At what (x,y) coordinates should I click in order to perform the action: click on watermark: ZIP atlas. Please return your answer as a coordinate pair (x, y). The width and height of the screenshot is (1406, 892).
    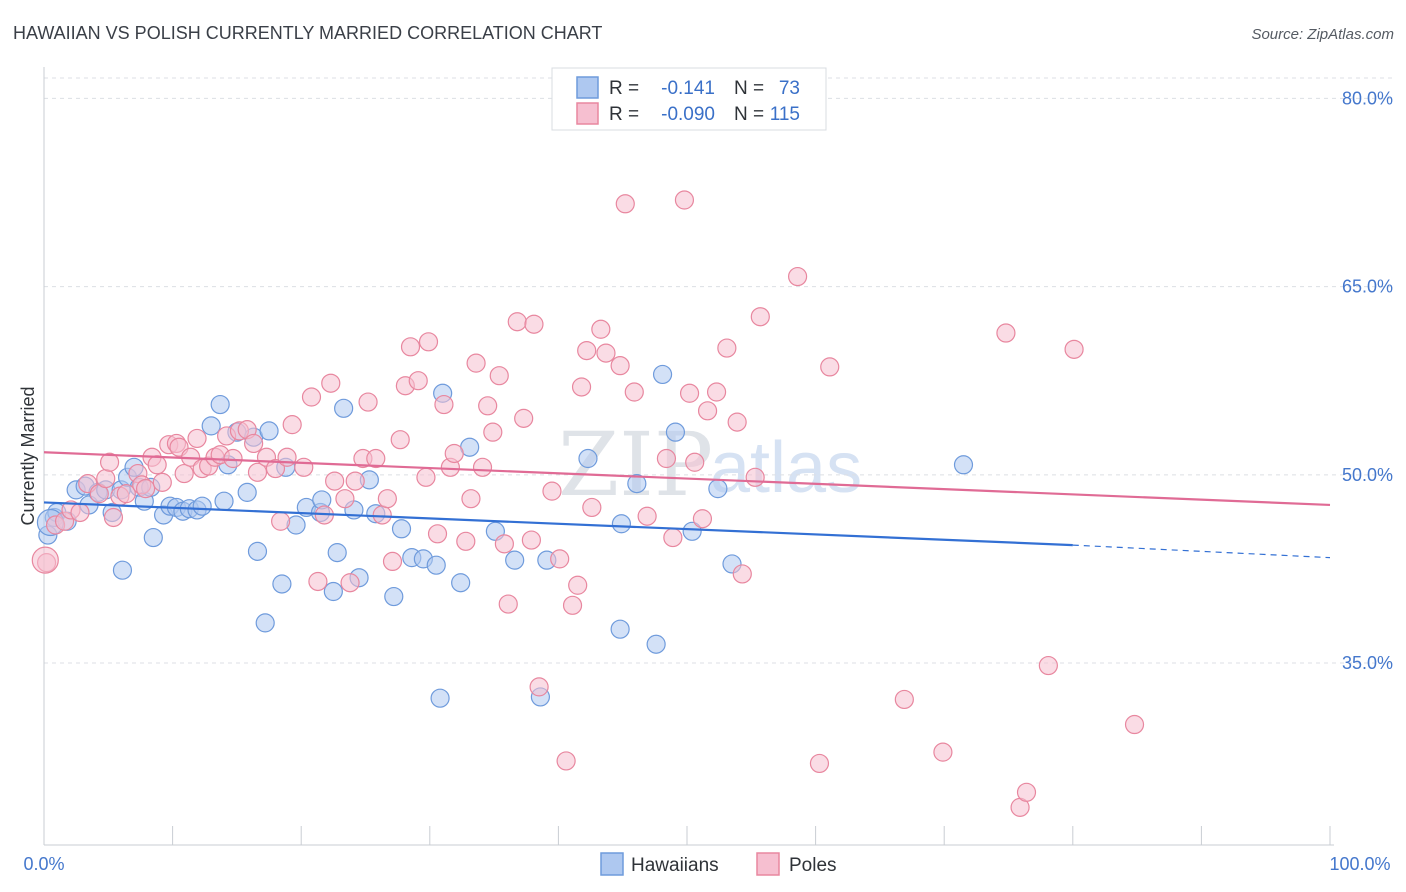
    Looking at the image, I should click on (710, 464).